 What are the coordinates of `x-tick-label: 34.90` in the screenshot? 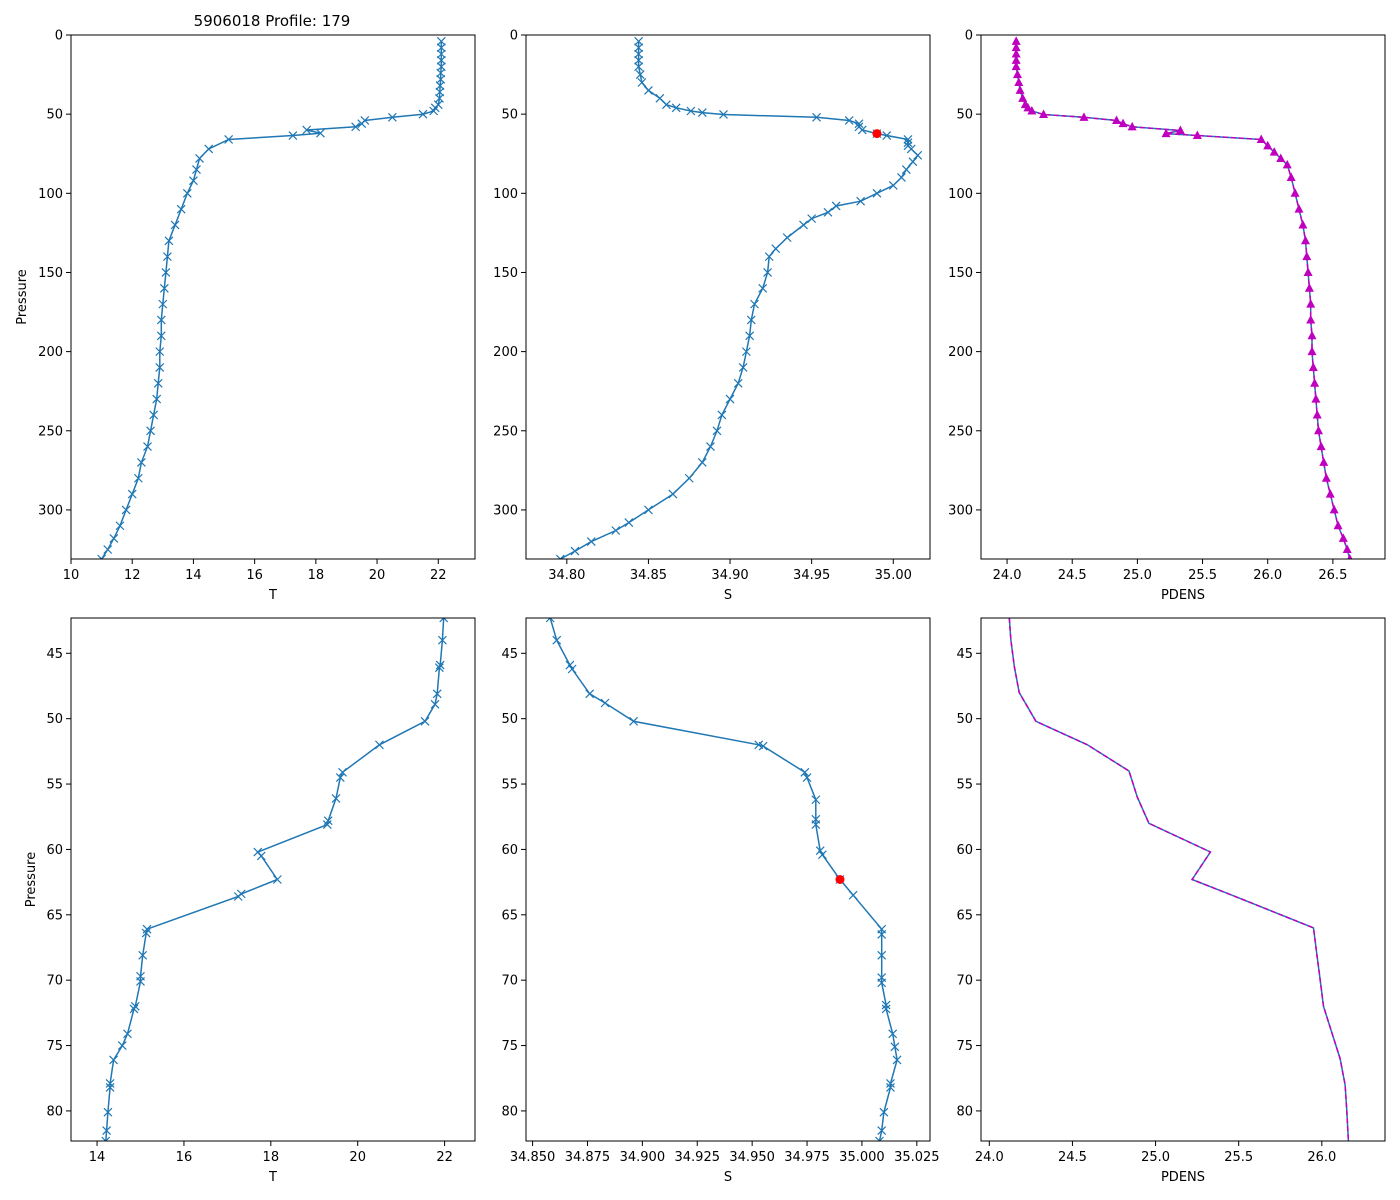 It's located at (729, 575).